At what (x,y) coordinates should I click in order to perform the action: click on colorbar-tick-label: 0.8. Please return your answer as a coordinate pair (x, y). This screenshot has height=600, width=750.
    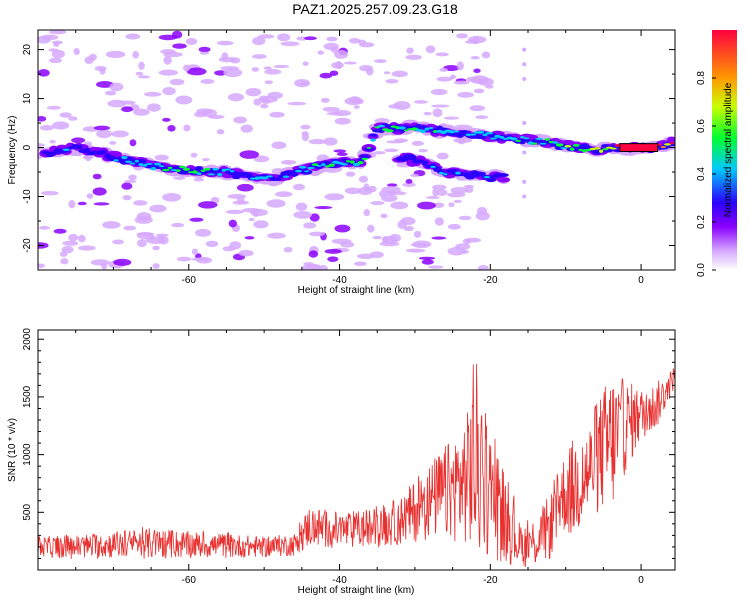
    Looking at the image, I should click on (701, 78).